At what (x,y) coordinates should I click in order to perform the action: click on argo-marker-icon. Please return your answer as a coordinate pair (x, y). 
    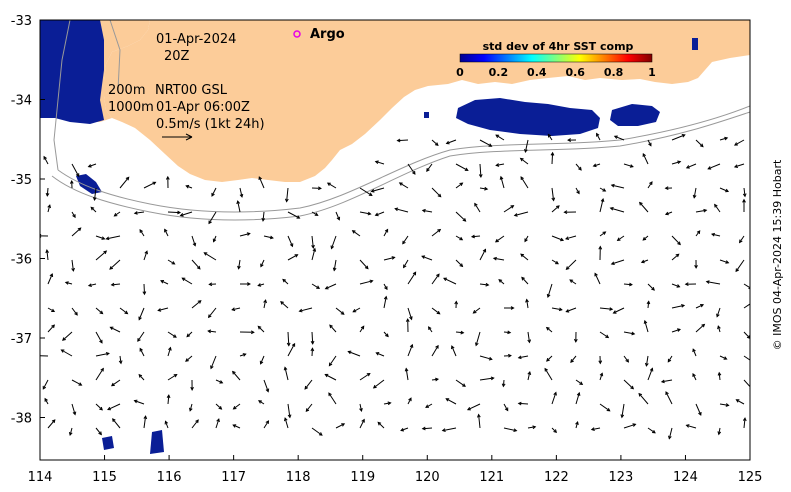
    Looking at the image, I should click on (297, 34).